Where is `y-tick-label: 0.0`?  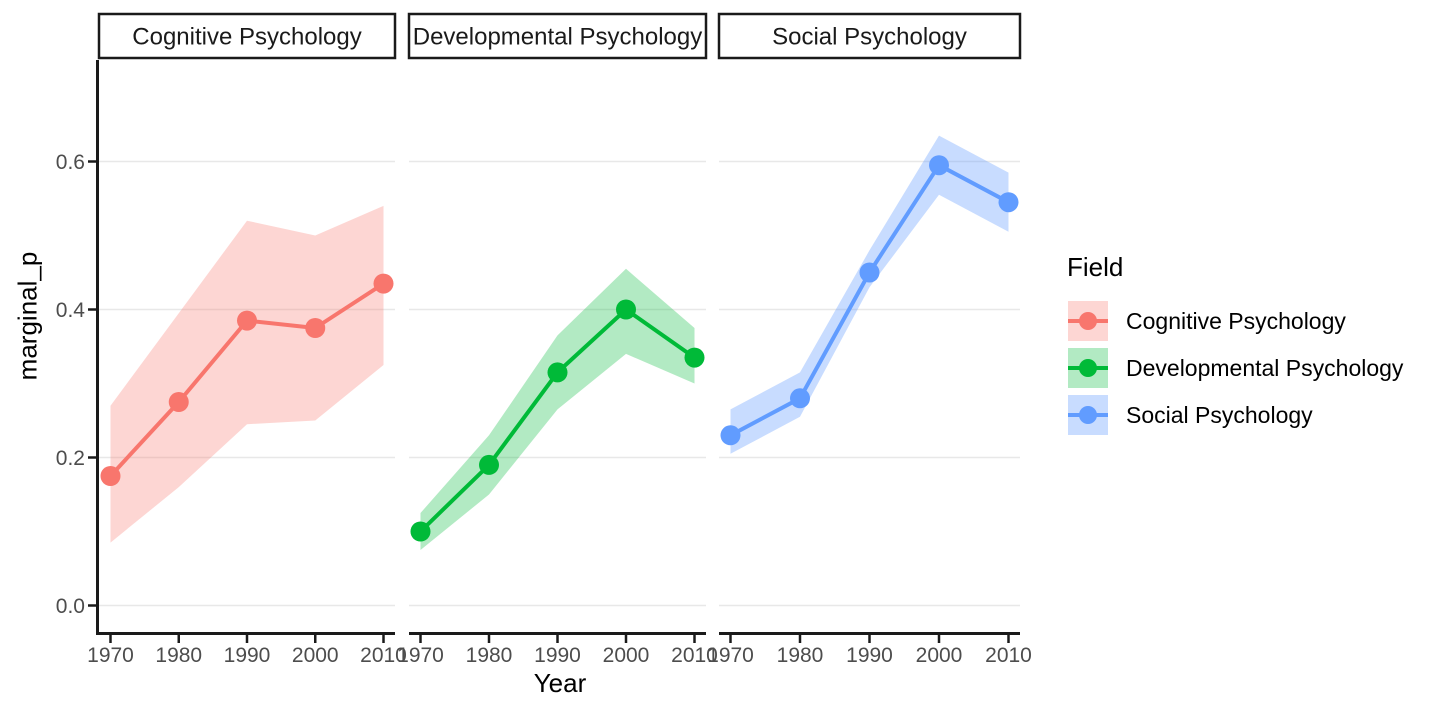
y-tick-label: 0.0 is located at coordinates (70, 606).